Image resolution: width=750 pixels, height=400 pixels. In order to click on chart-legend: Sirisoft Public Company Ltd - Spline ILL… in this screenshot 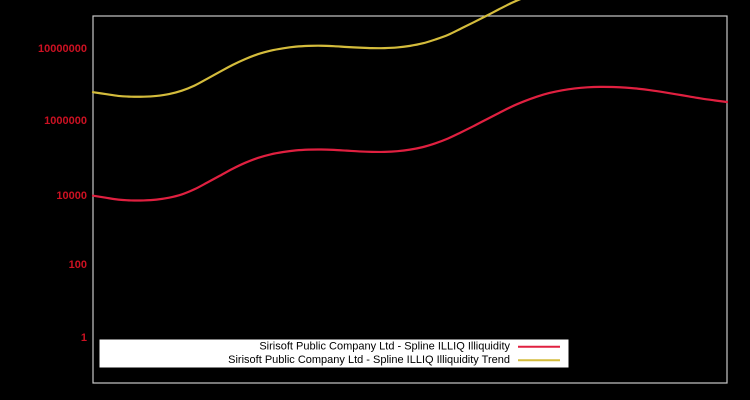, I will do `click(334, 353)`.